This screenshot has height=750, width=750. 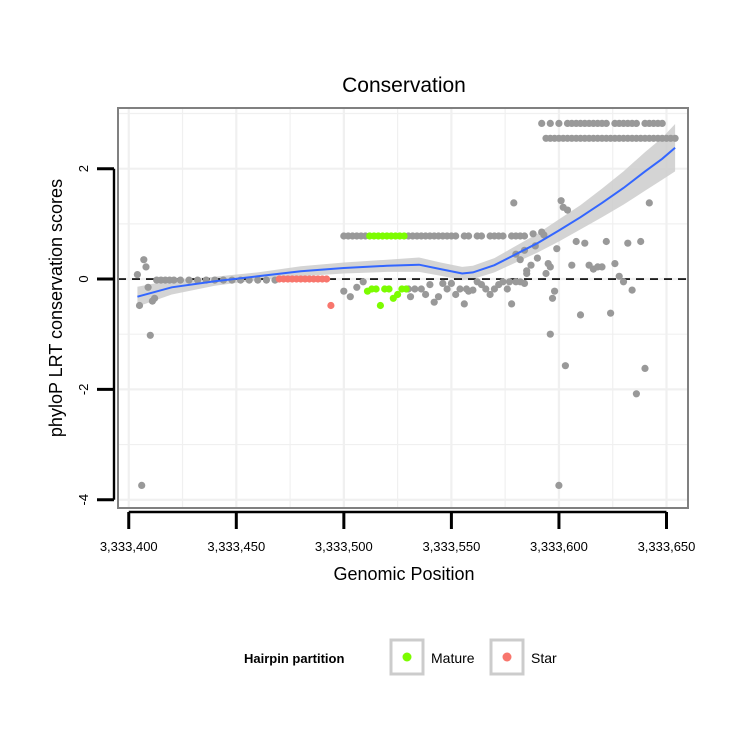 What do you see at coordinates (83, 168) in the screenshot?
I see `y-tick-label: 2` at bounding box center [83, 168].